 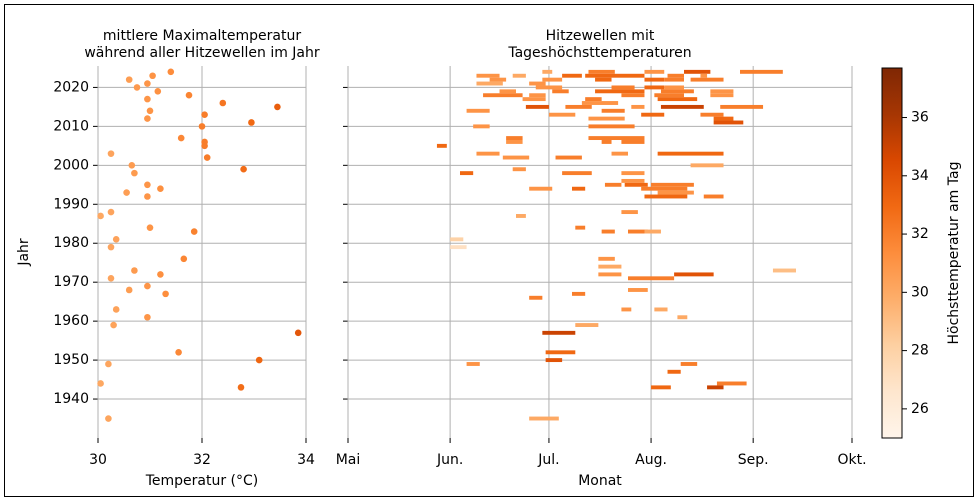 What do you see at coordinates (851, 460) in the screenshot?
I see `x-tick-label: Okt.` at bounding box center [851, 460].